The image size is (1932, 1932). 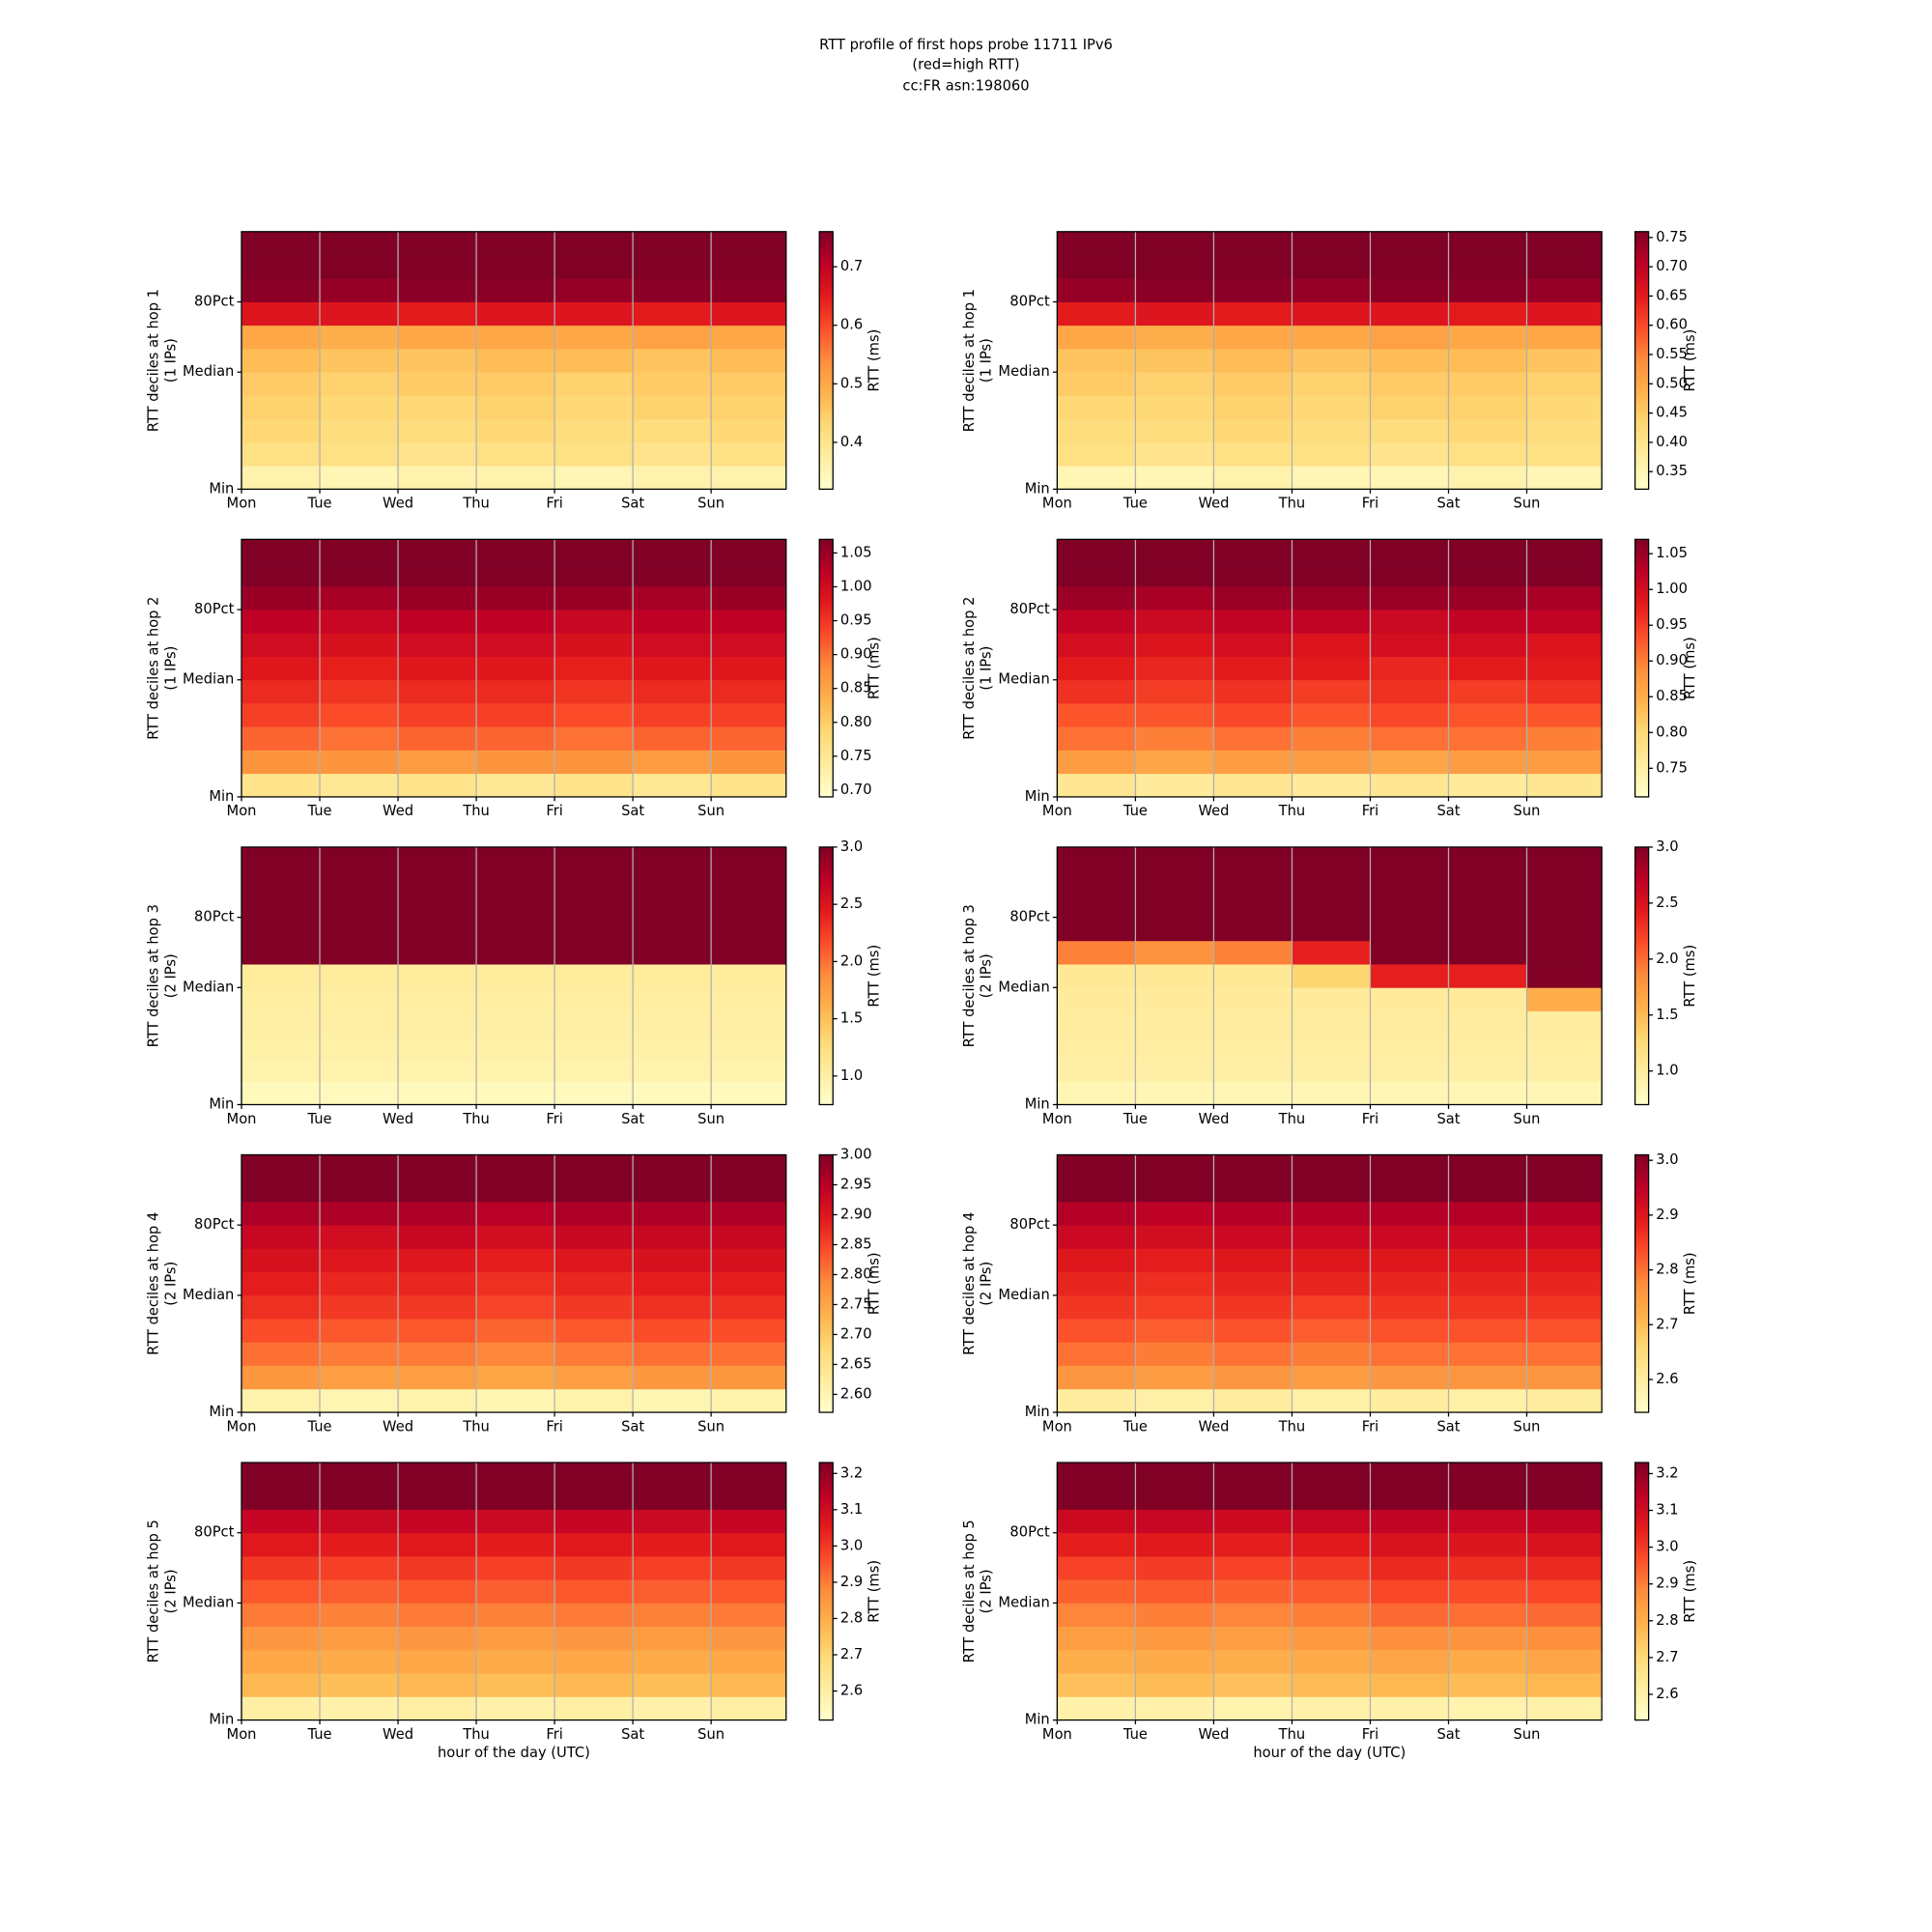 I want to click on x-tick-label: Thu, so click(x=1292, y=1119).